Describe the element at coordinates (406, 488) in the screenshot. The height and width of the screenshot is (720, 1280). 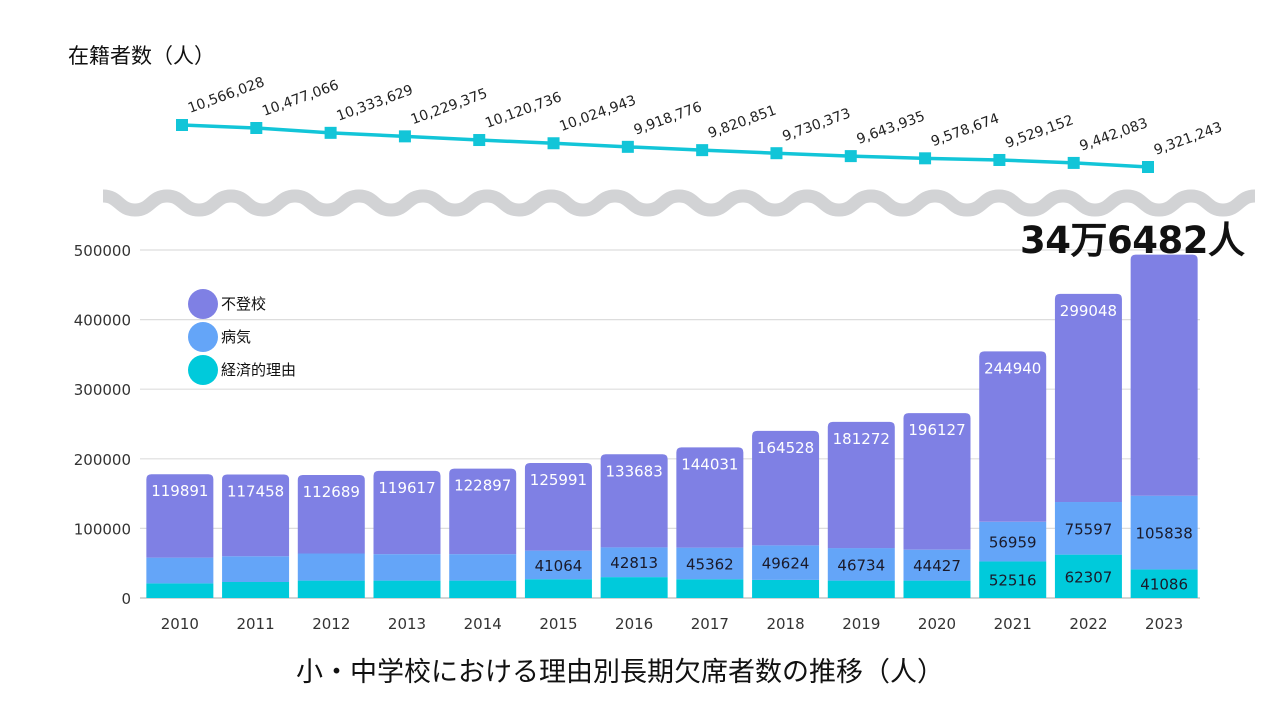
I see `bar-value-label: 119617` at that location.